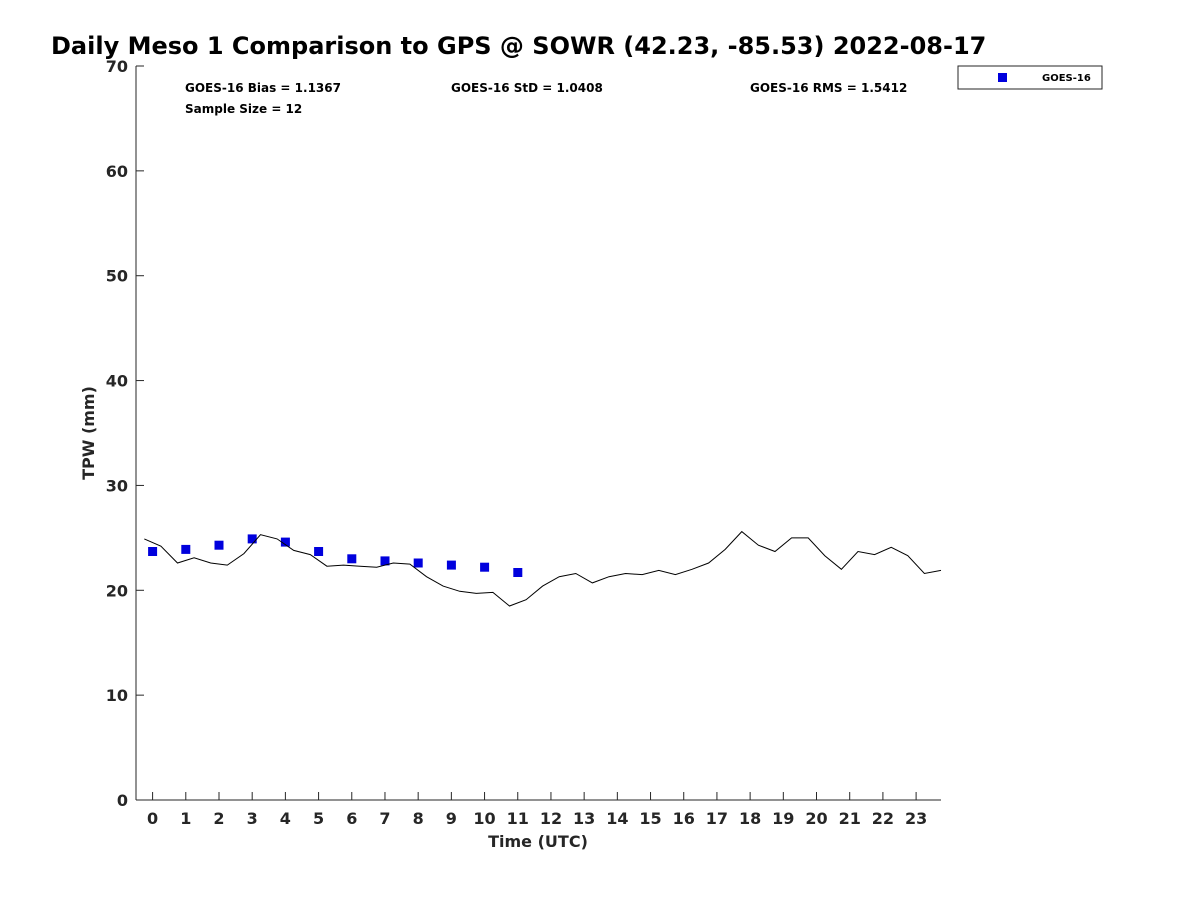 The image size is (1200, 900). What do you see at coordinates (717, 818) in the screenshot?
I see `x-tick-label: 17` at bounding box center [717, 818].